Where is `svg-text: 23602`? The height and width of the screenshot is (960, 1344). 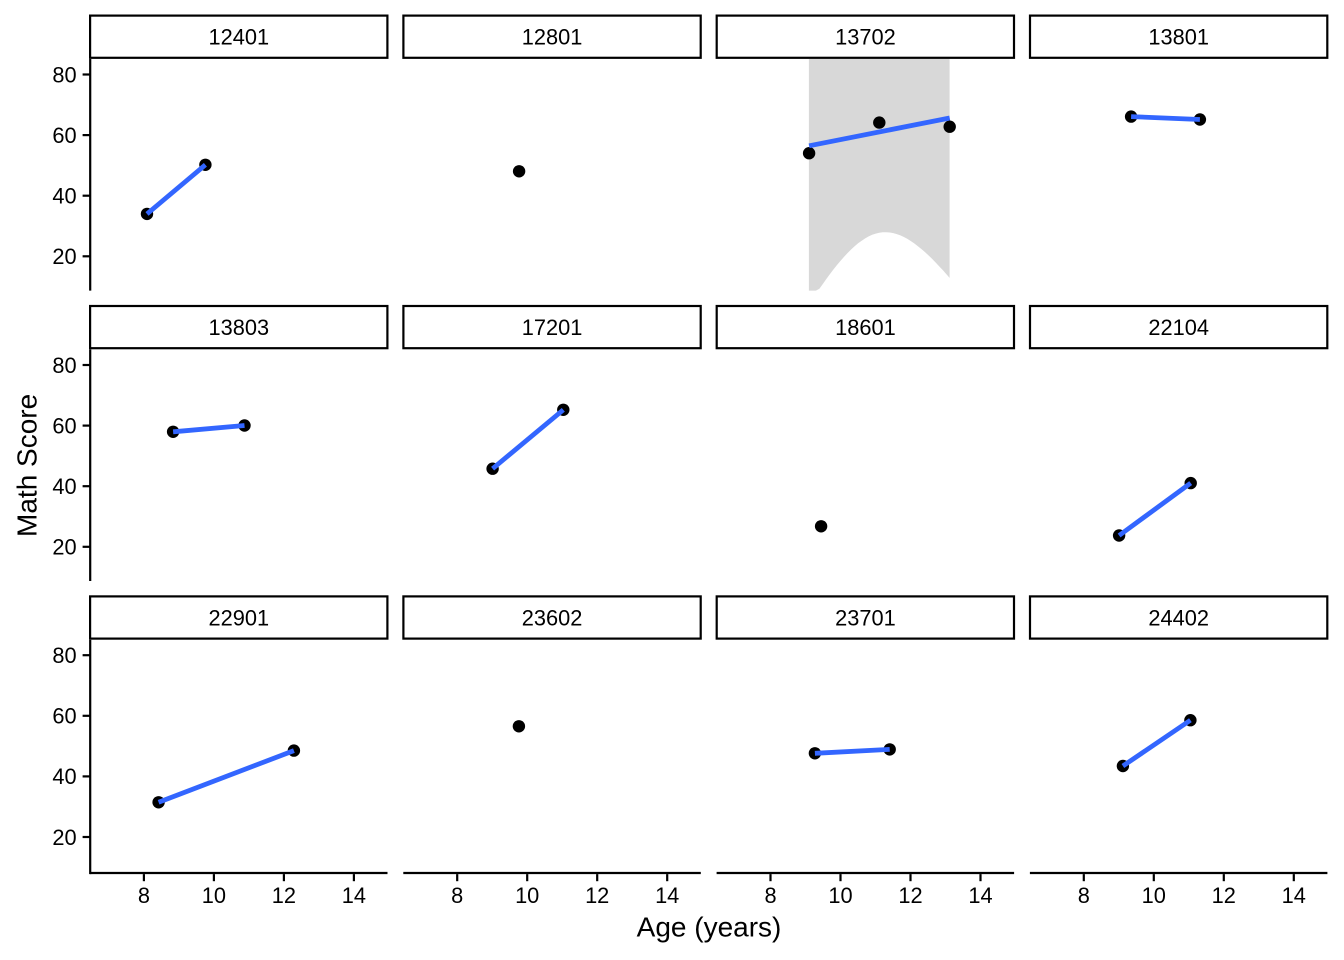
svg-text: 23602 is located at coordinates (552, 617).